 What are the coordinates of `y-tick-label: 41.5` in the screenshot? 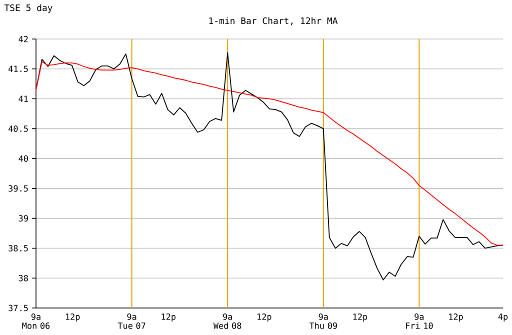 It's located at (18, 69).